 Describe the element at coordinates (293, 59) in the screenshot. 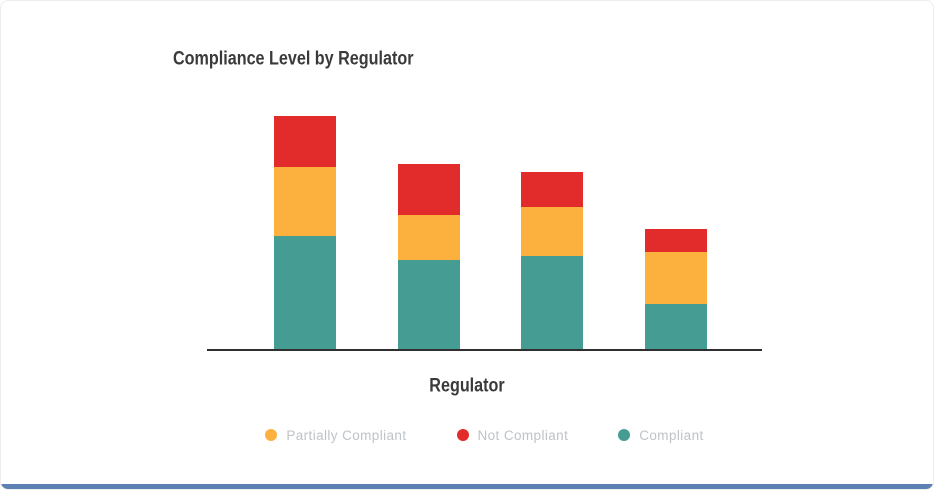

I see `chart-title: Compliance Level by Regulator` at that location.